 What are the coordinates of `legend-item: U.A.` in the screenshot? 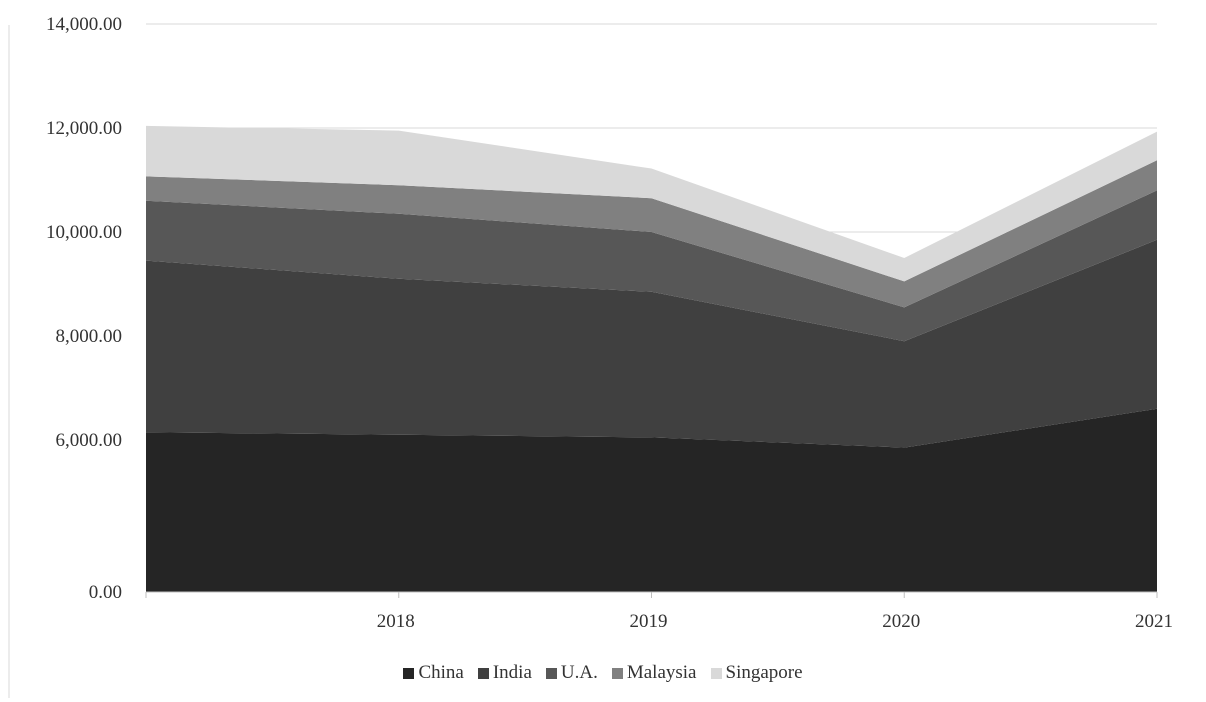 It's located at (571, 673).